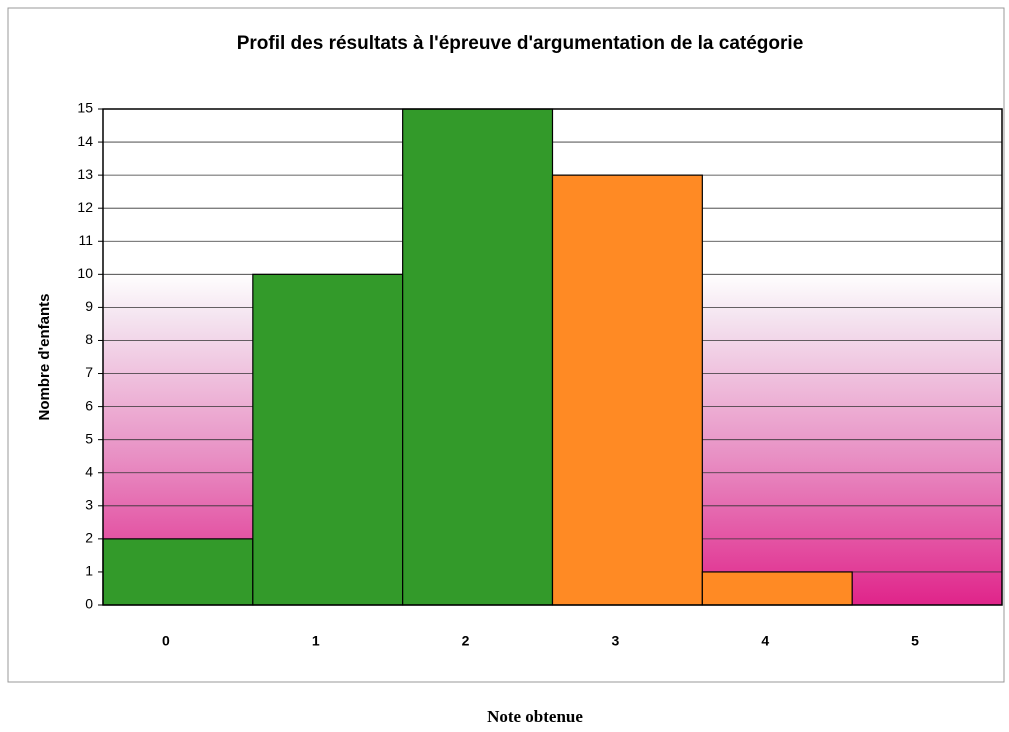 Image resolution: width=1009 pixels, height=732 pixels. What do you see at coordinates (89, 405) in the screenshot?
I see `y-tick-label: 6` at bounding box center [89, 405].